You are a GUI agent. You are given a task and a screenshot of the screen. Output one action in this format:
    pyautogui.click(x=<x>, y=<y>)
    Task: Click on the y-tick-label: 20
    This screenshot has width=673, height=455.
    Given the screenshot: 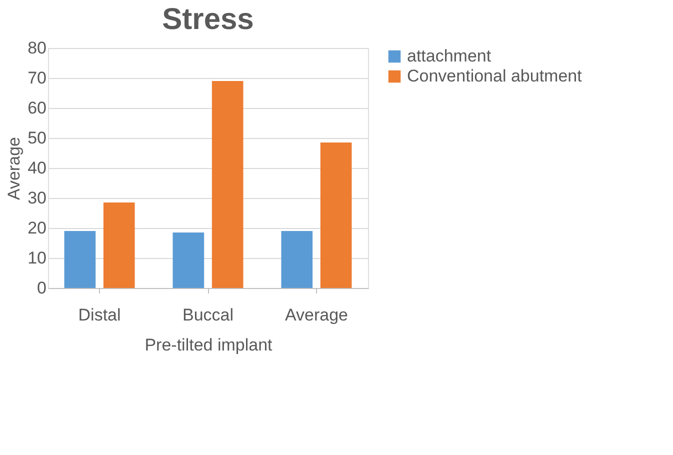 What is the action you would take?
    pyautogui.click(x=37, y=228)
    